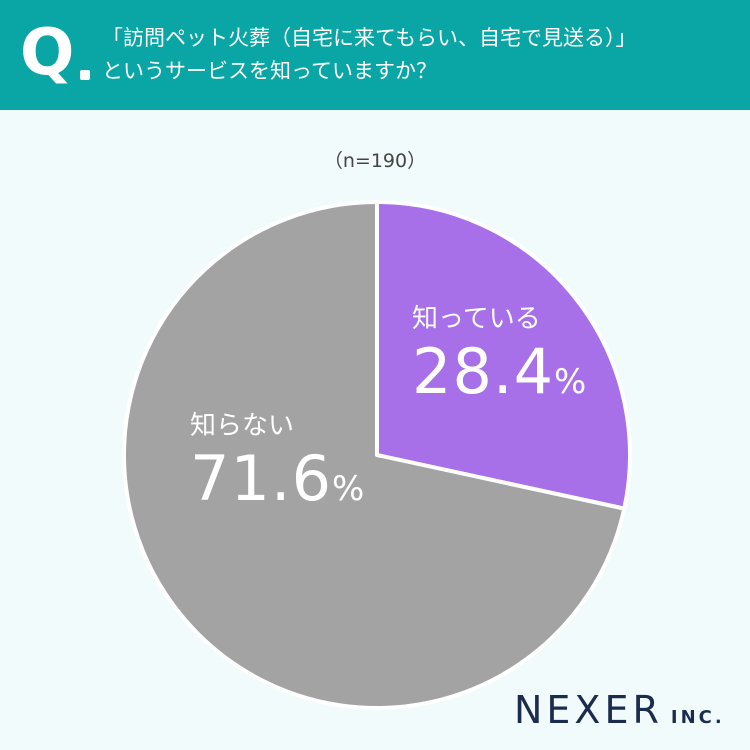 Image resolution: width=750 pixels, height=750 pixels. I want to click on logo-sub-text: INC., so click(697, 717).